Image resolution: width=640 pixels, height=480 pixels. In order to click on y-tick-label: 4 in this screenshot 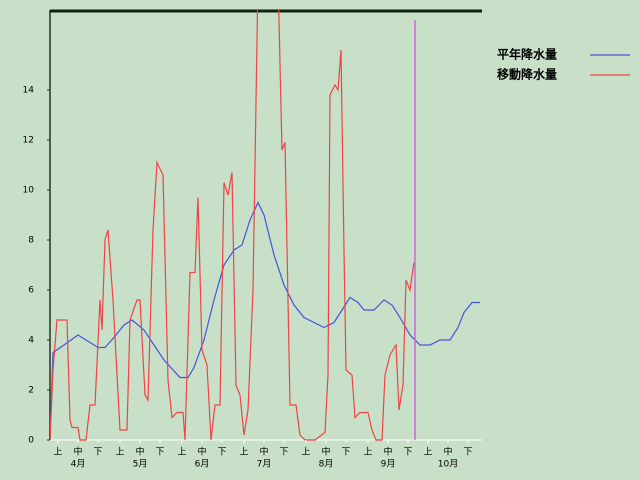, I will do `click(31, 341)`.